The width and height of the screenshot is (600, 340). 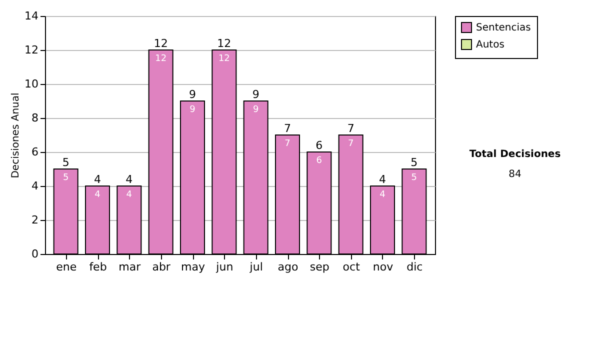 What do you see at coordinates (16, 135) in the screenshot?
I see `y-axis-title: Decisiones Anual` at bounding box center [16, 135].